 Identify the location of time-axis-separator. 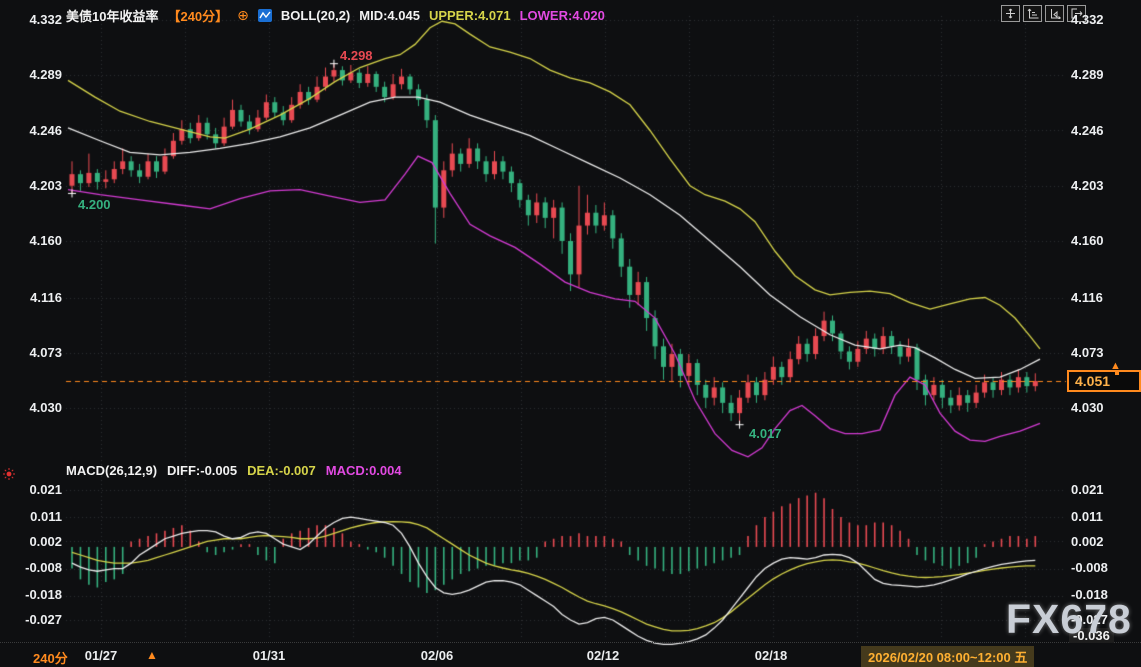
(570, 642).